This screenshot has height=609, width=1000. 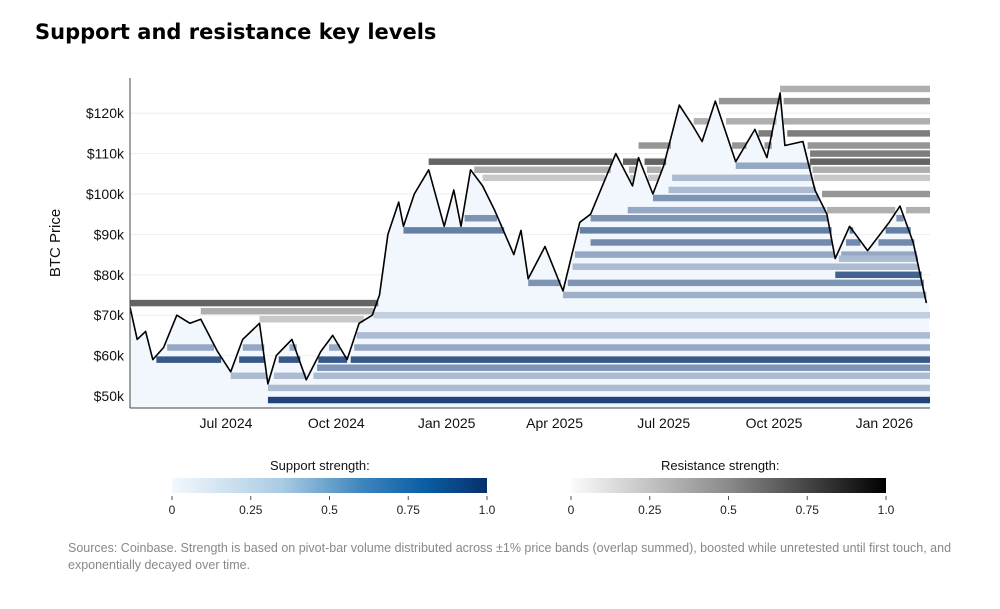 What do you see at coordinates (105, 194) in the screenshot?
I see `y-tick-label: $100k` at bounding box center [105, 194].